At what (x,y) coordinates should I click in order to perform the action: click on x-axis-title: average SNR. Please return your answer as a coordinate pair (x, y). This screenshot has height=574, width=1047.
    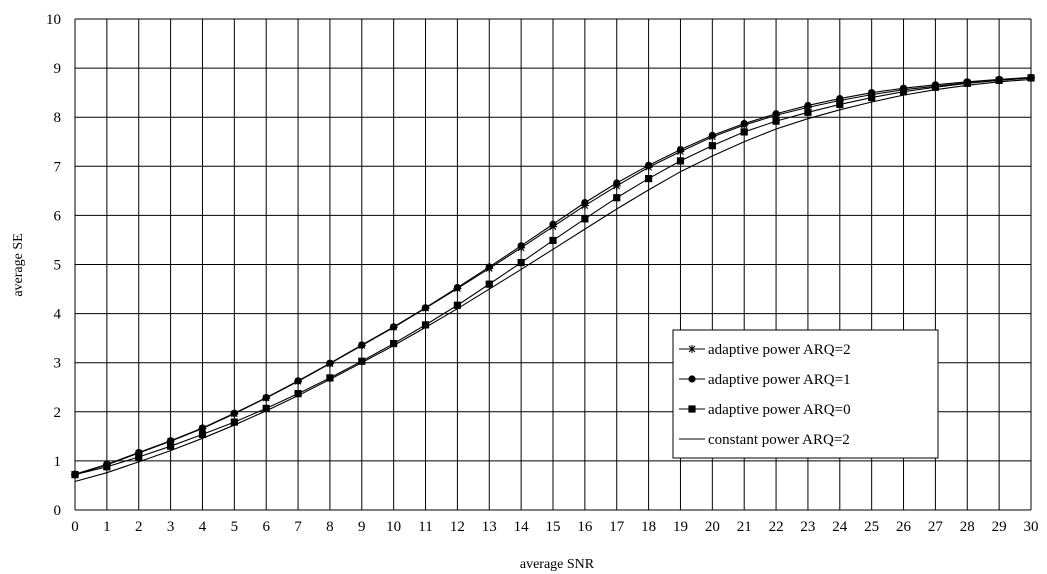
    Looking at the image, I should click on (557, 564).